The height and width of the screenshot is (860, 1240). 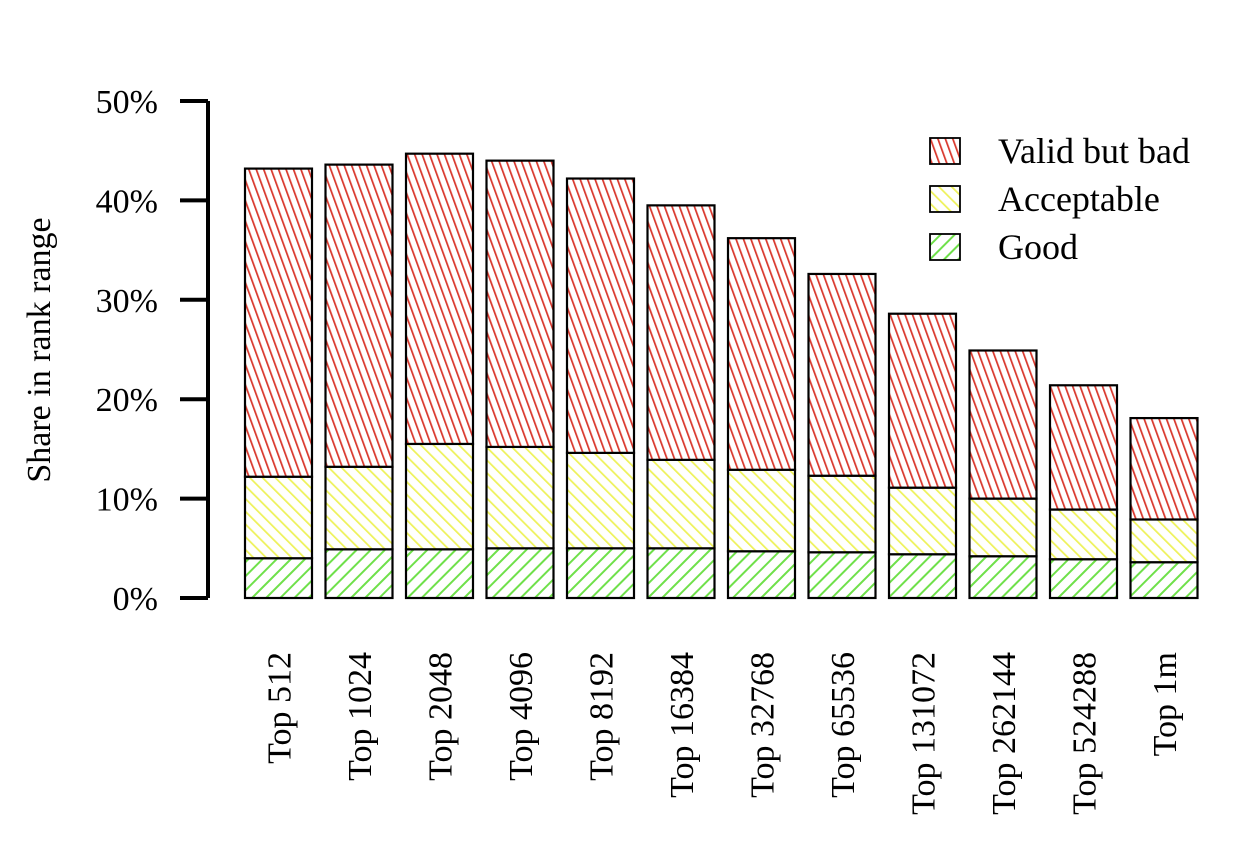 What do you see at coordinates (127, 500) in the screenshot?
I see `y-tick-label: 10%` at bounding box center [127, 500].